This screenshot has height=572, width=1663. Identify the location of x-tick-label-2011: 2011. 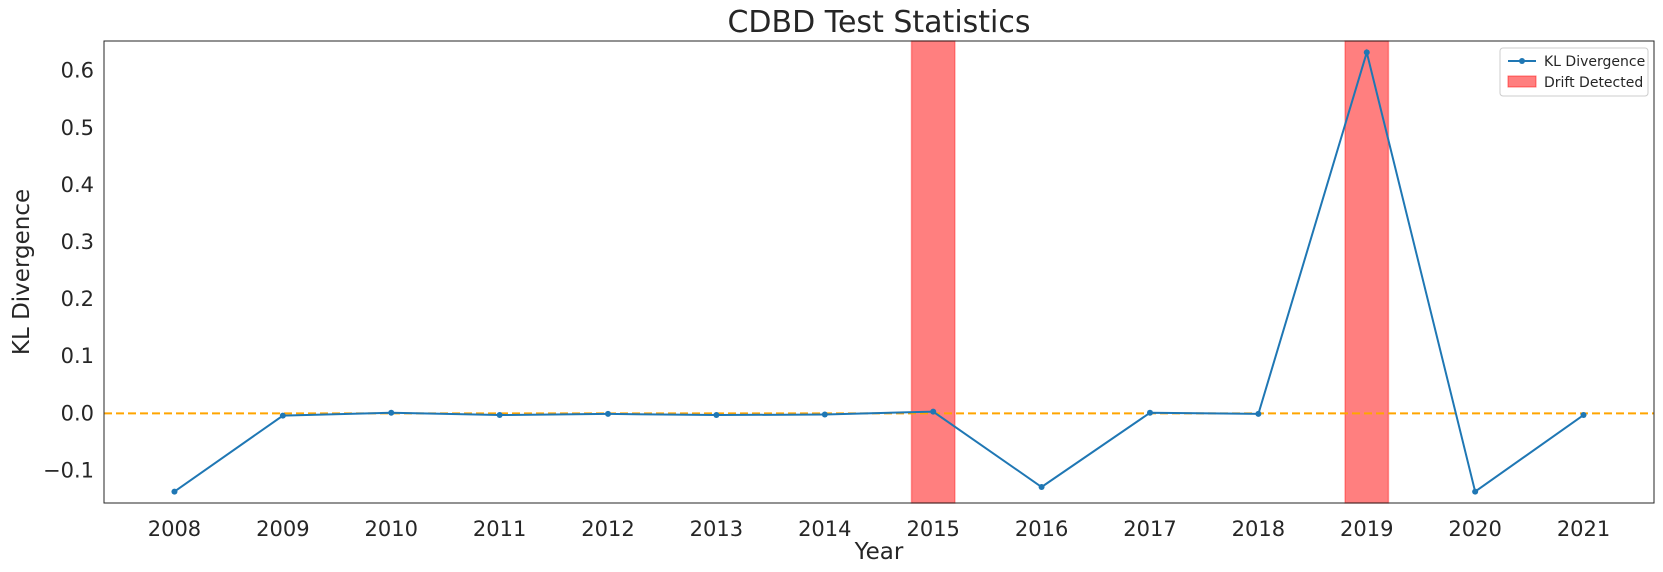
(499, 529).